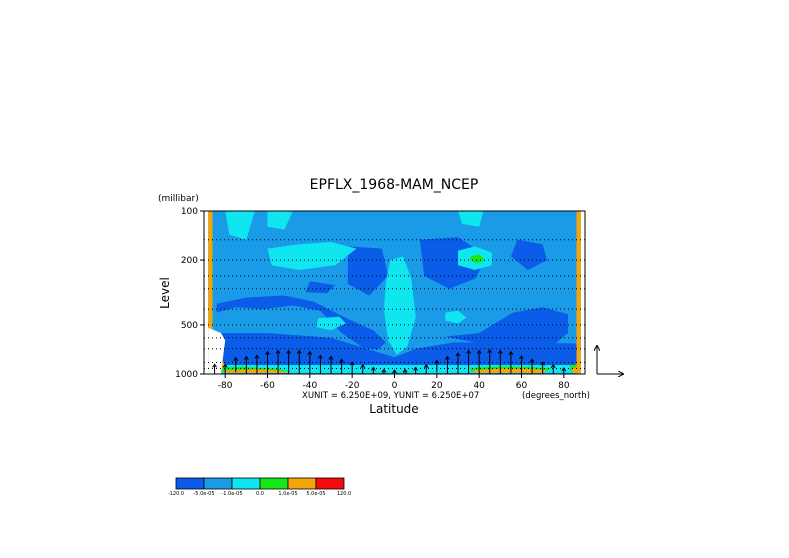 This screenshot has width=789, height=558. Describe the element at coordinates (260, 494) in the screenshot. I see `colorbar-level-3: 0.0` at that location.